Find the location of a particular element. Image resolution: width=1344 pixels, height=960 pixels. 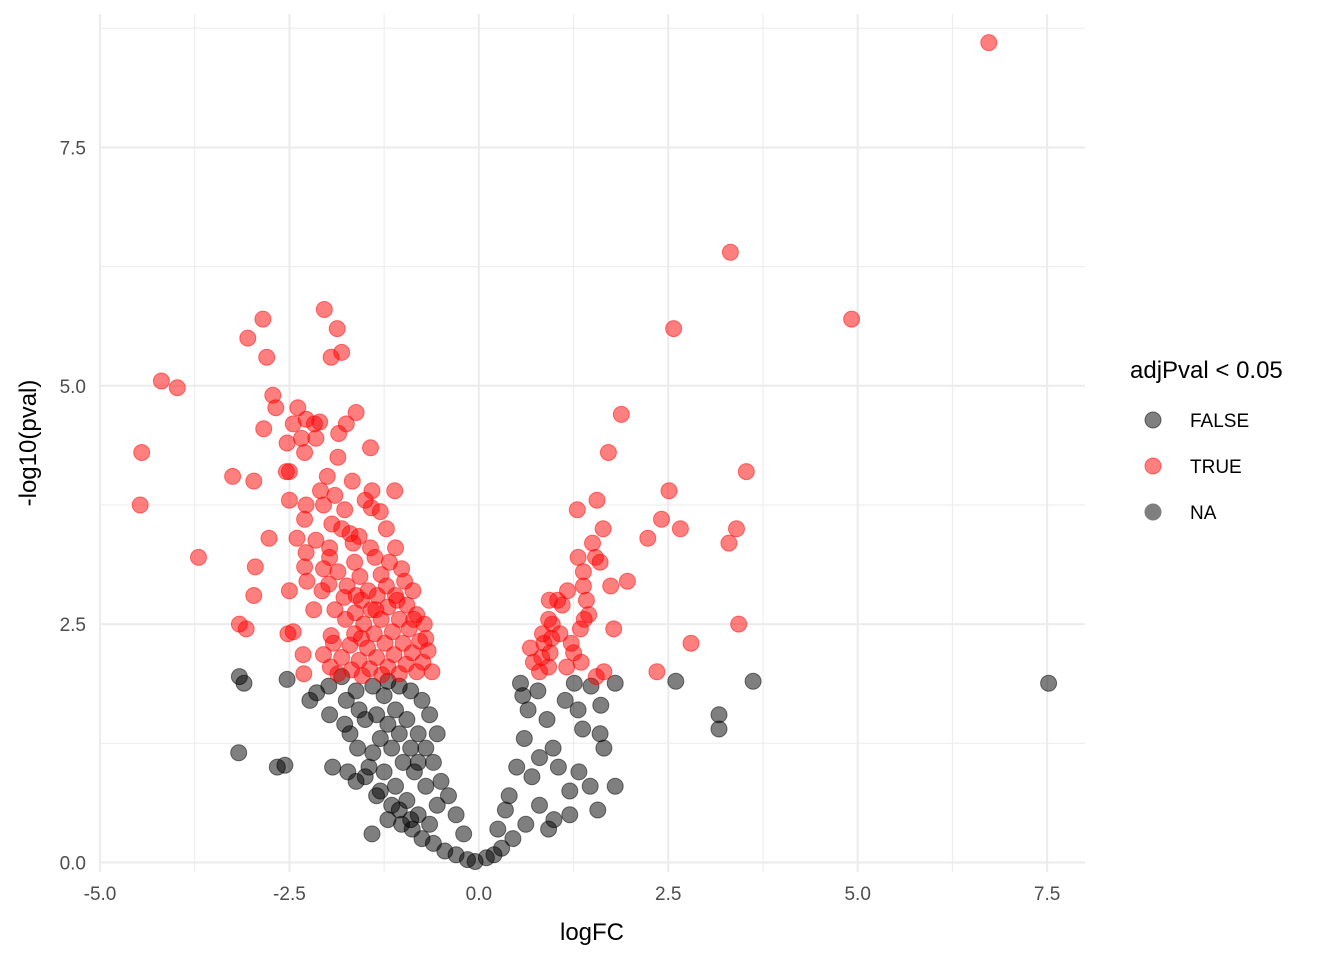

x-axis-title: logFC is located at coordinates (592, 932).